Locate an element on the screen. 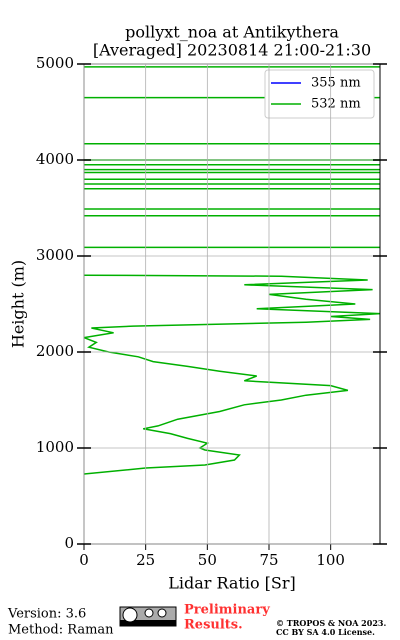 The width and height of the screenshot is (400, 640). copyright: © TROPOS & NOA 2023. is located at coordinates (331, 623).